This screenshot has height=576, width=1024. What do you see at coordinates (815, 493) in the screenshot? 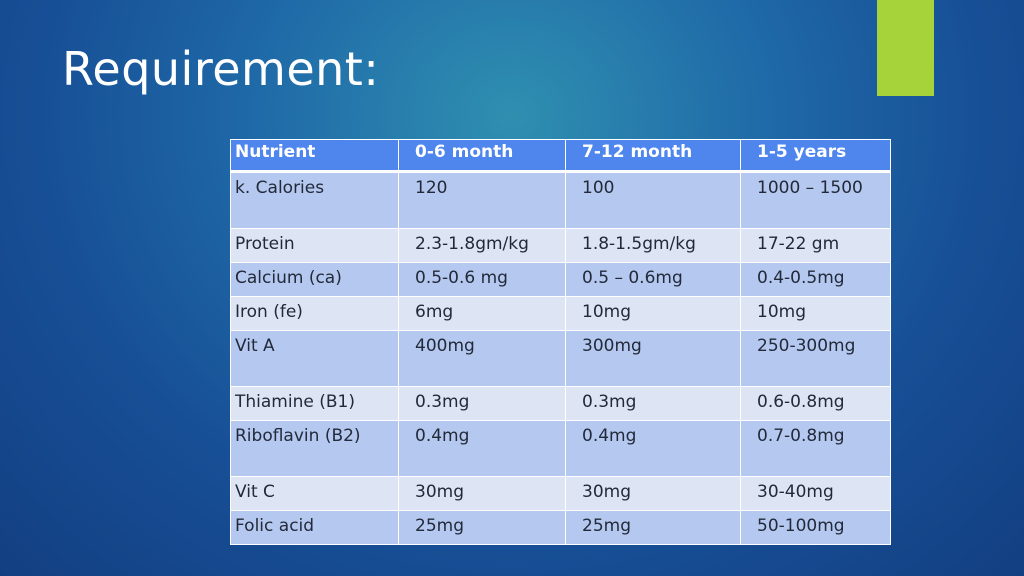
I see `value-cell: 30-40mg` at bounding box center [815, 493].